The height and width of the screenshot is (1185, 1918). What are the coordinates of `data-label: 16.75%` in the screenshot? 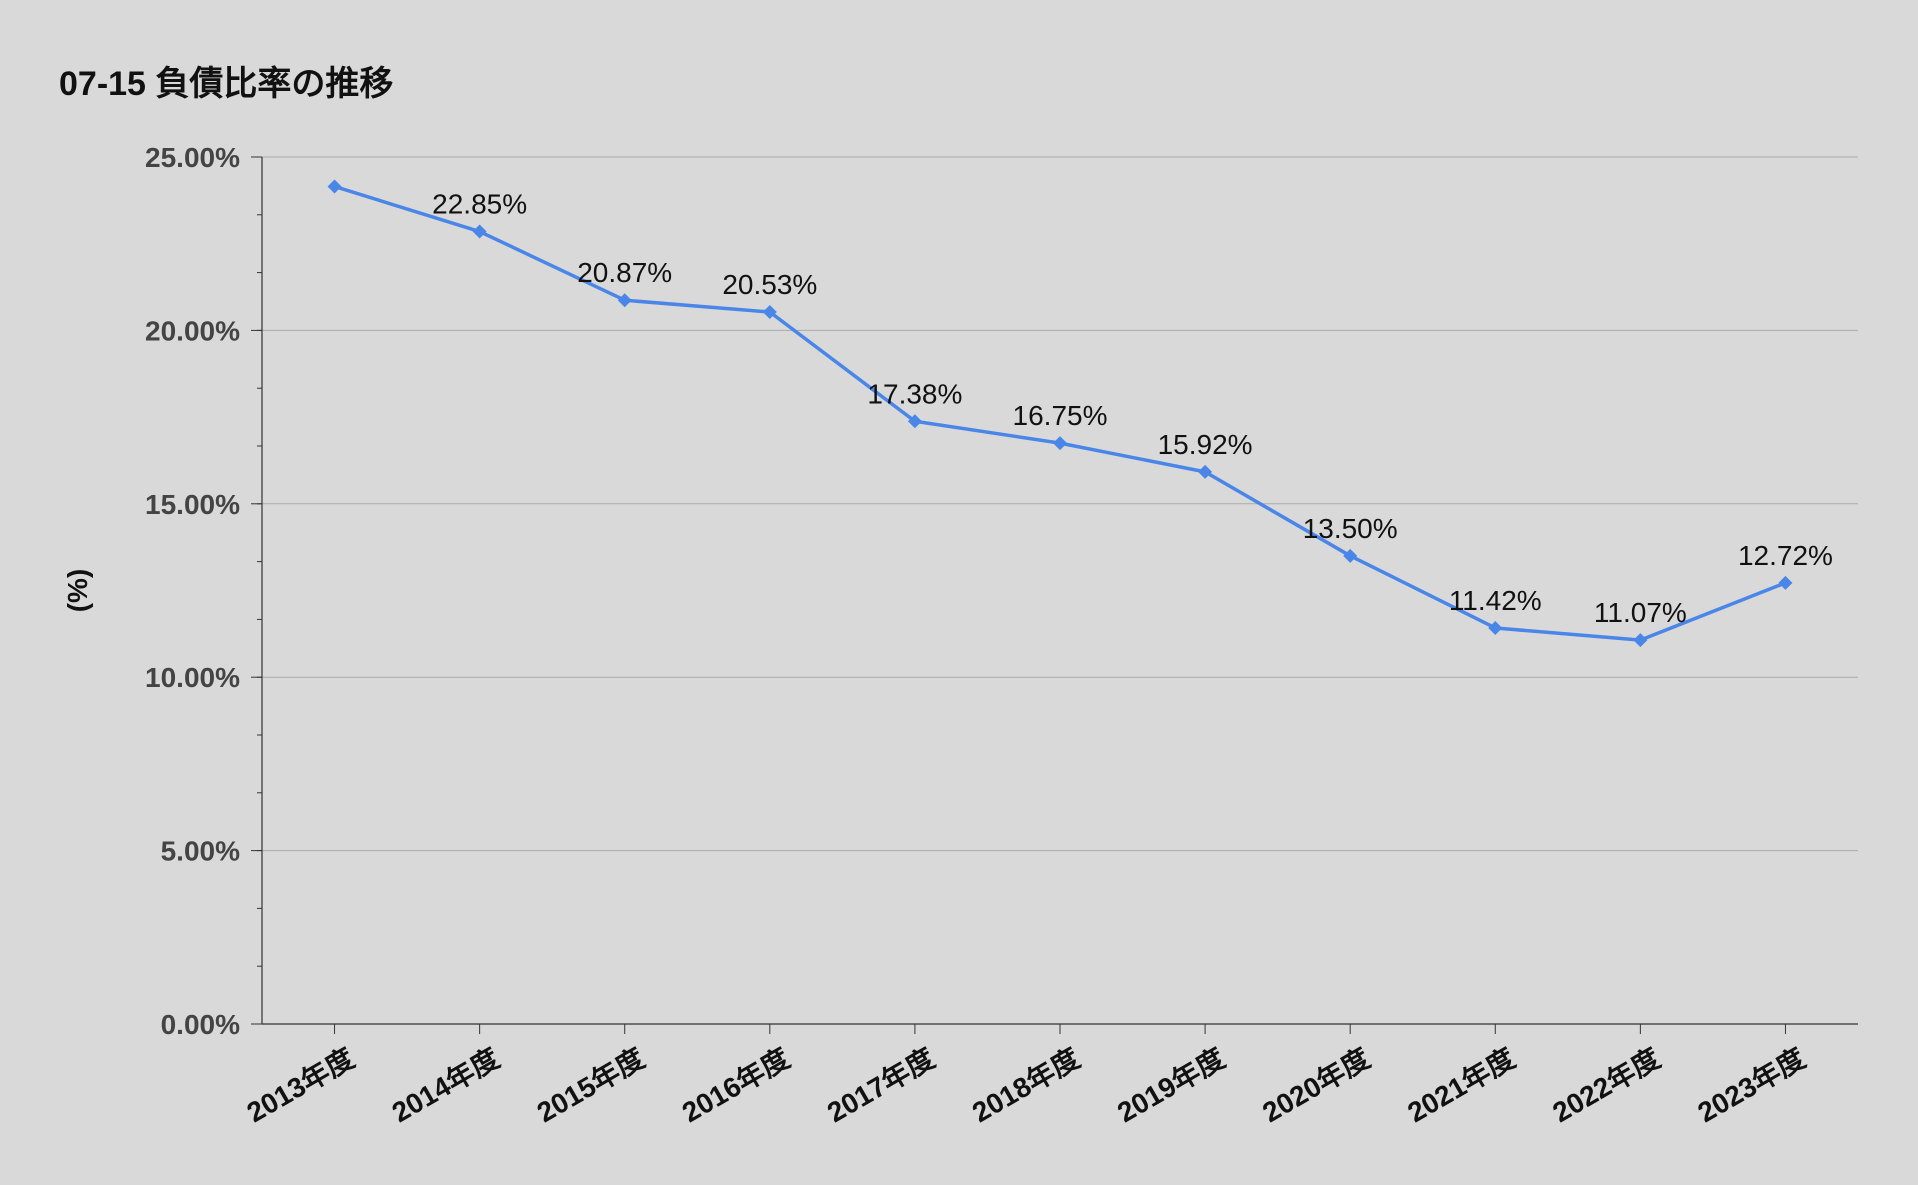 It's located at (1060, 415).